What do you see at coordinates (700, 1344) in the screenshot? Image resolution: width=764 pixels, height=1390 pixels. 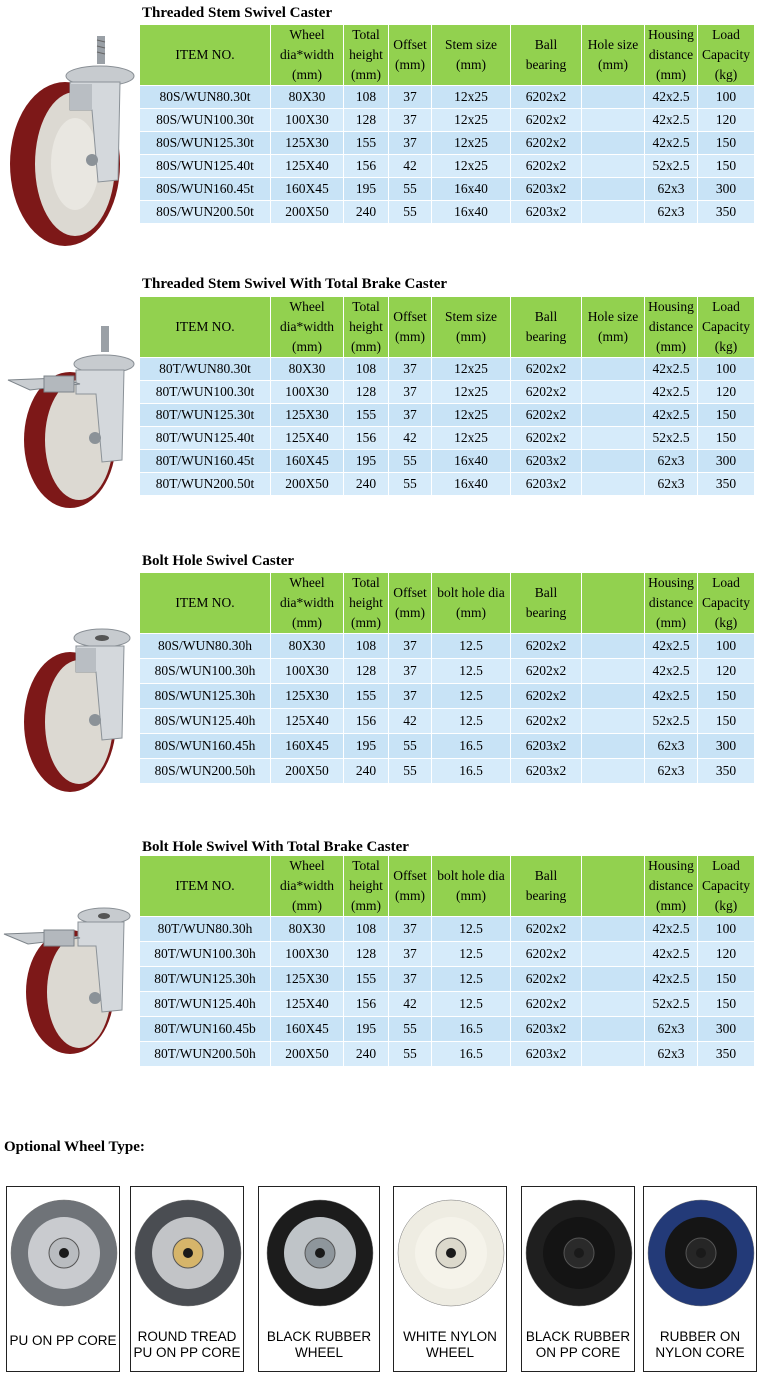 I see `wheel-label: RUBBER ON NYLON CORE` at bounding box center [700, 1344].